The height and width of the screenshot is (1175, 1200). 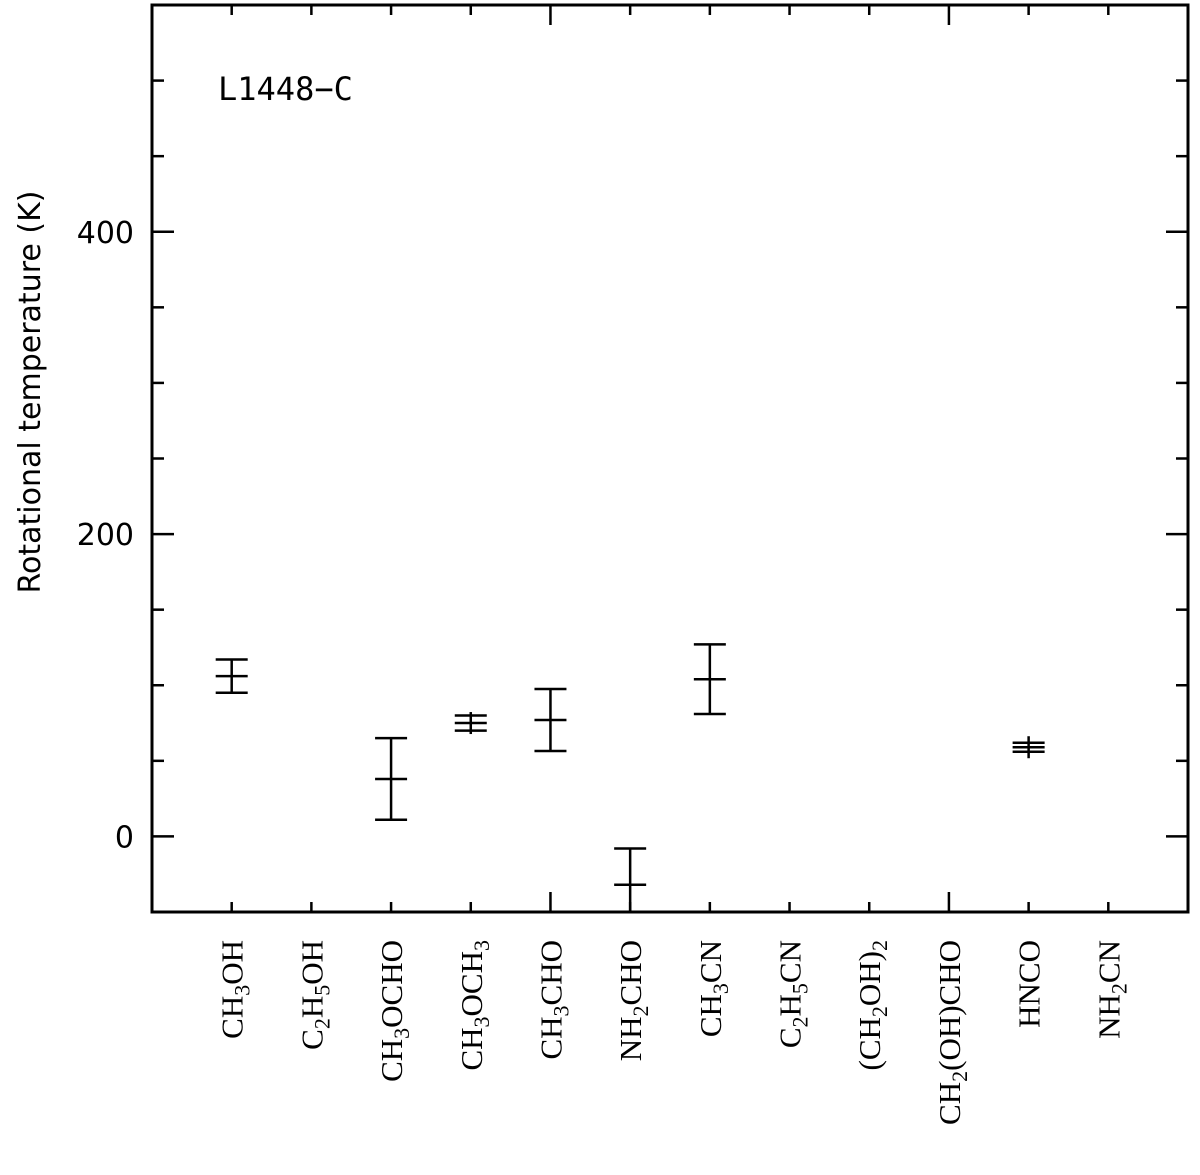 I want to click on data-point-ch3cn, so click(x=709, y=679).